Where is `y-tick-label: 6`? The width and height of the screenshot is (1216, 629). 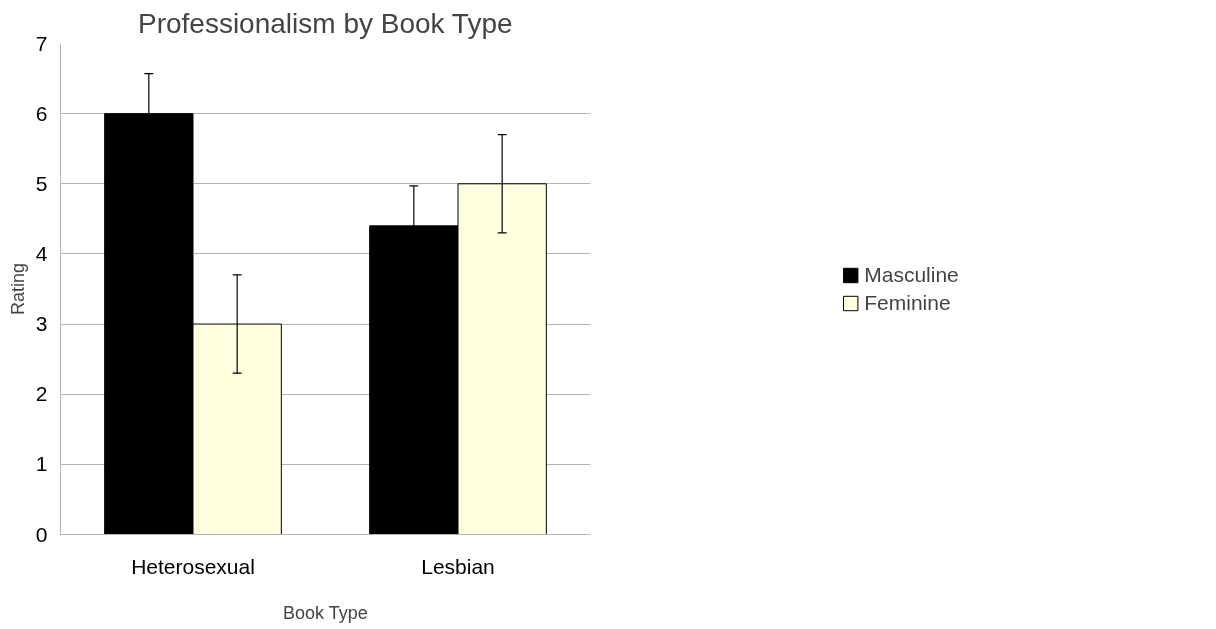
y-tick-label: 6 is located at coordinates (41, 113).